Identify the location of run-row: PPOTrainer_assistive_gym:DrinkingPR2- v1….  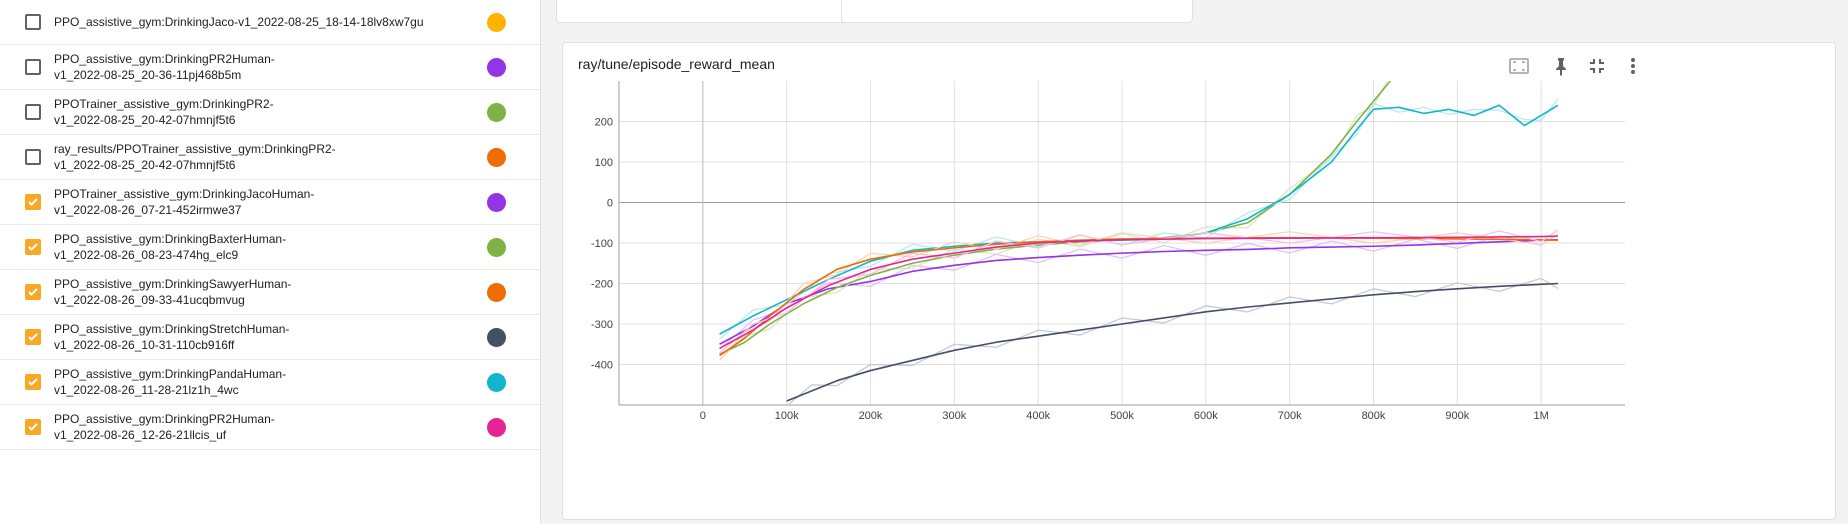
(270, 112).